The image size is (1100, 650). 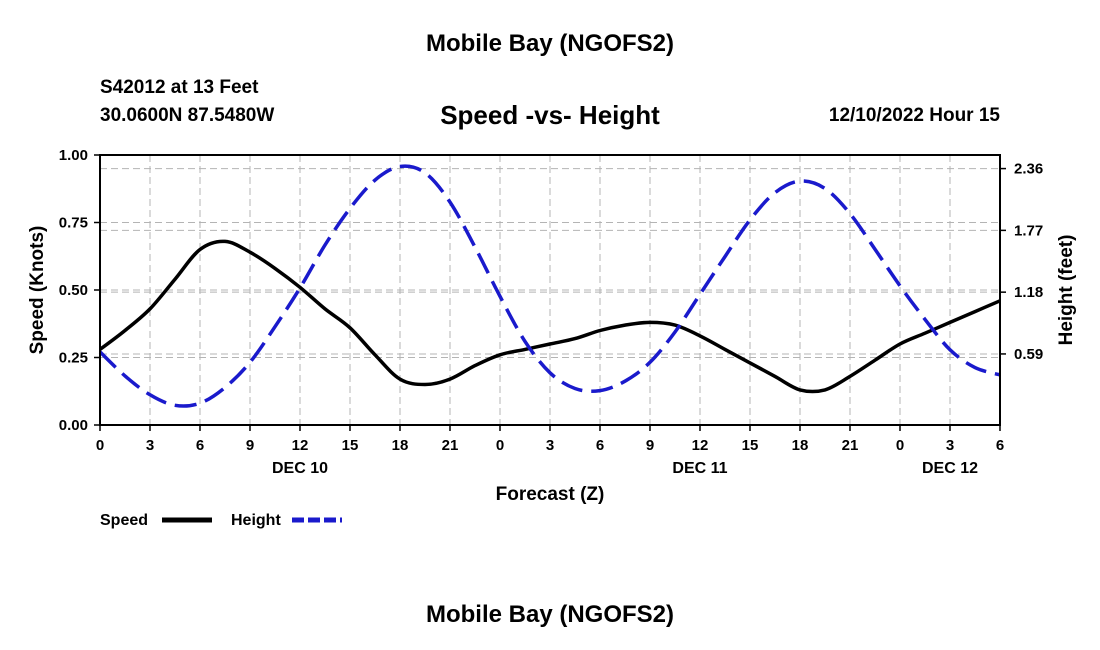 I want to click on y2-tick-label: 0.59, so click(x=1028, y=354).